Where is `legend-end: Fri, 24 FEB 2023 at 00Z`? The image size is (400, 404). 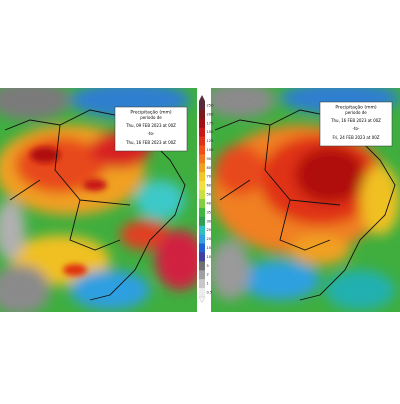
legend-end: Fri, 24 FEB 2023 at 00Z is located at coordinates (355, 137).